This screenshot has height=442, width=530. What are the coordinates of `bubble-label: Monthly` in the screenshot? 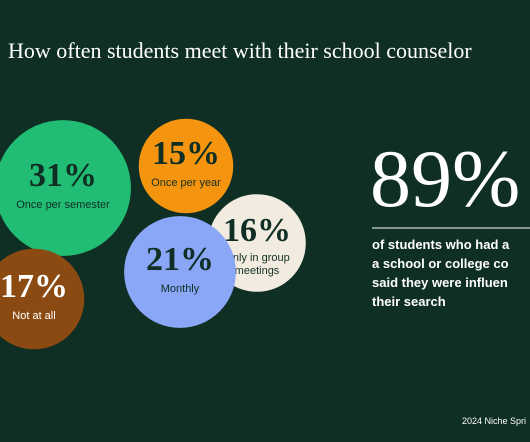 It's located at (180, 289).